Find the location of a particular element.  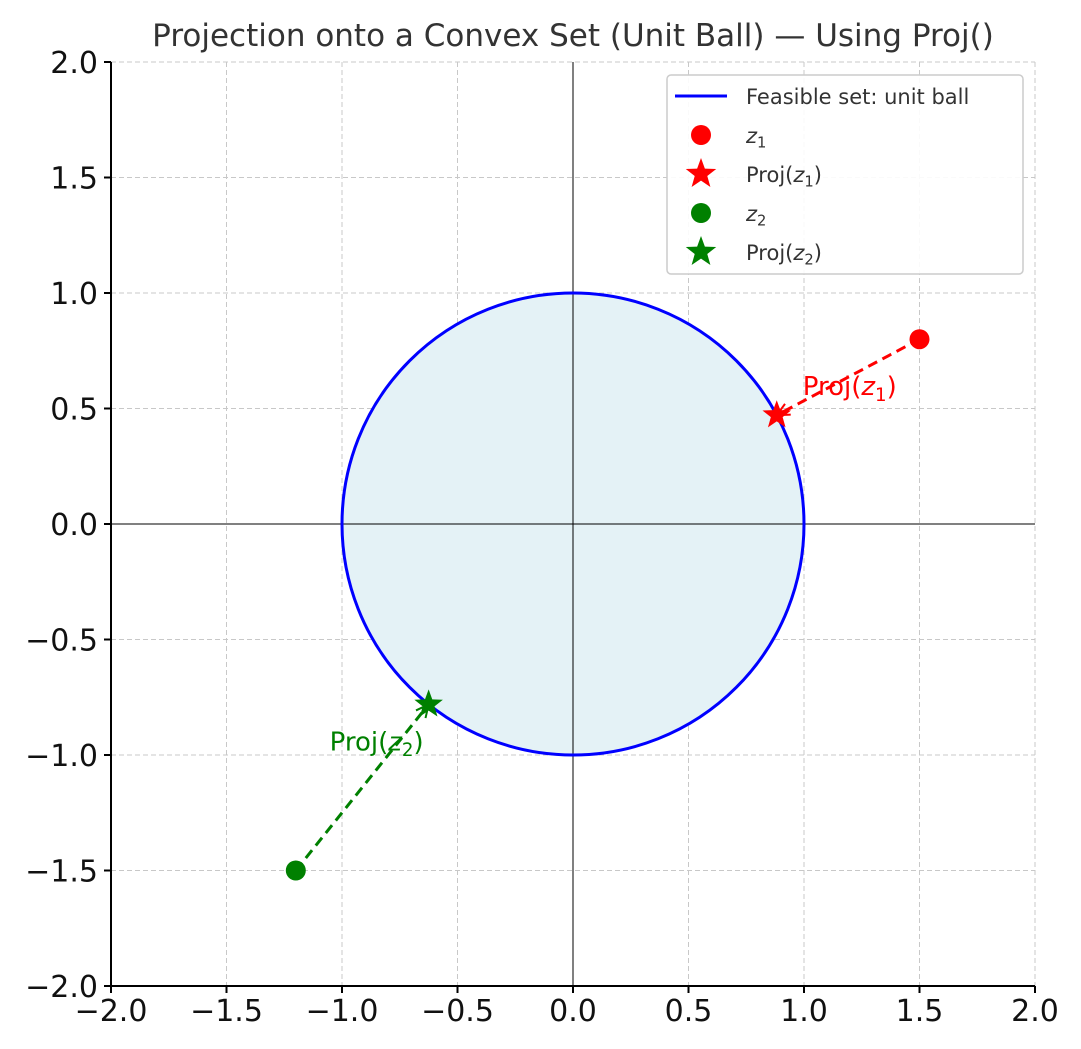

legend-entry-label: Feasible set: unit ball is located at coordinates (857, 97).